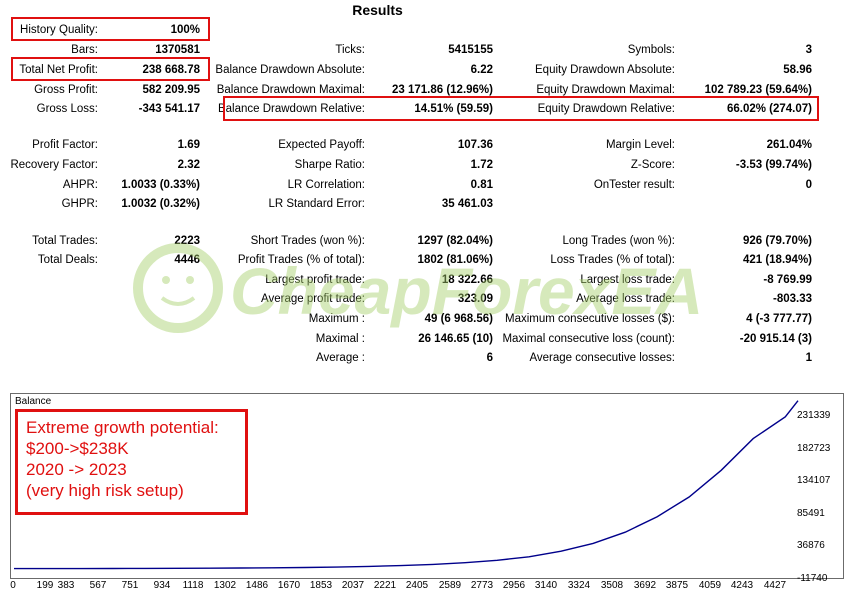  I want to click on results-title: Results, so click(377, 10).